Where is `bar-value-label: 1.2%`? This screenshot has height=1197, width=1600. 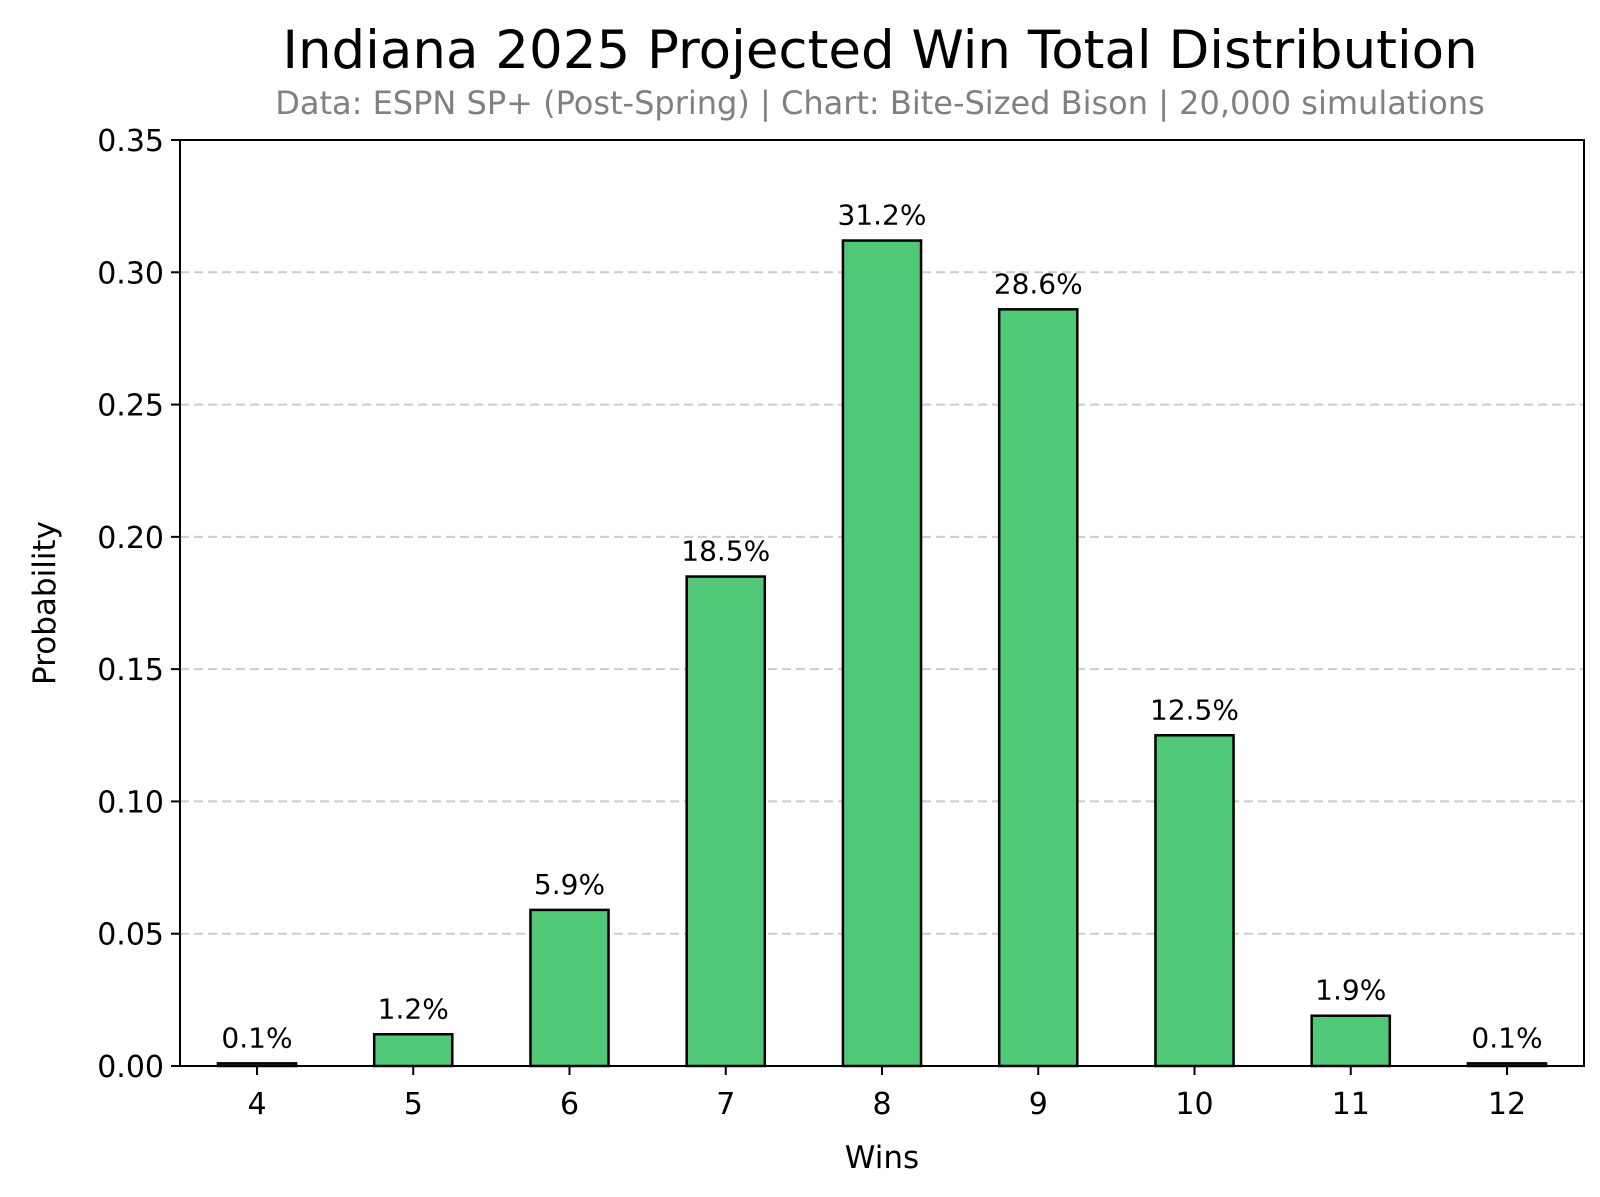 bar-value-label: 1.2% is located at coordinates (413, 1008).